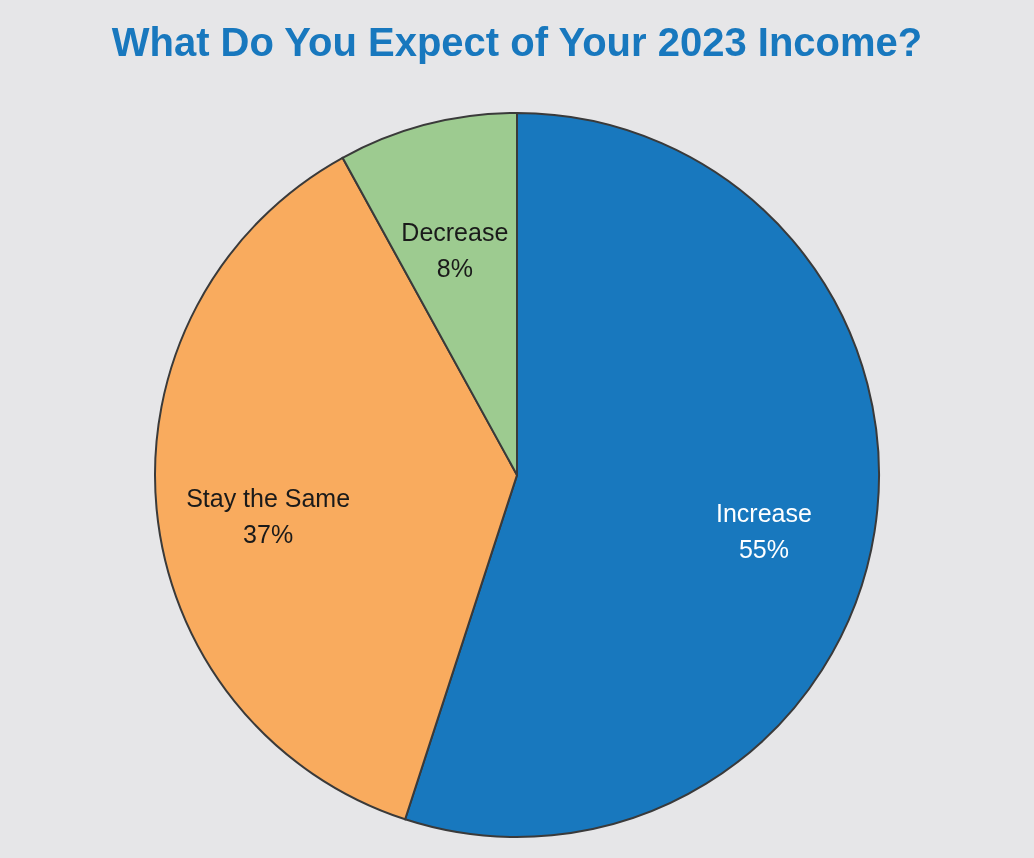  What do you see at coordinates (268, 497) in the screenshot?
I see `slice-label: Stay the Same` at bounding box center [268, 497].